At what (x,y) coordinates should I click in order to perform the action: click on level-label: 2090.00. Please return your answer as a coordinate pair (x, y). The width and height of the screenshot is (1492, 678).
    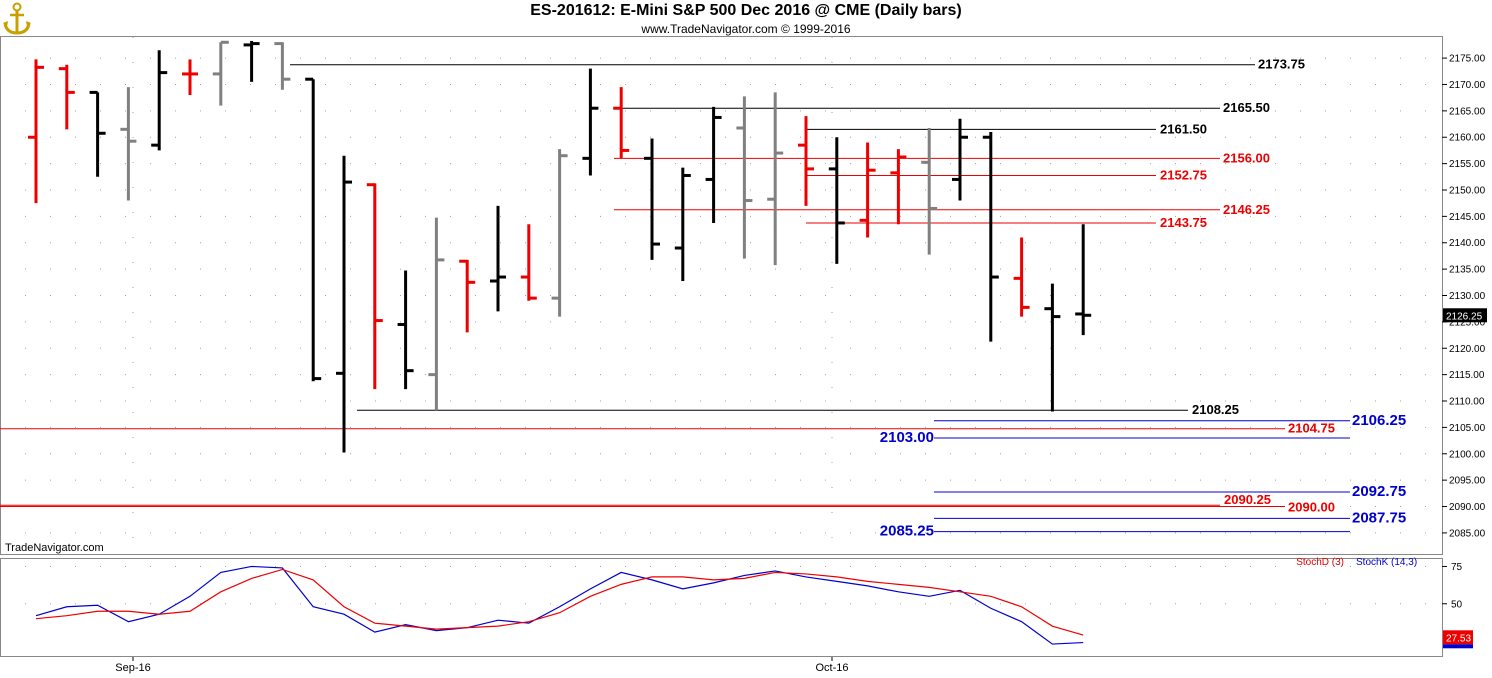
    Looking at the image, I should click on (1311, 507).